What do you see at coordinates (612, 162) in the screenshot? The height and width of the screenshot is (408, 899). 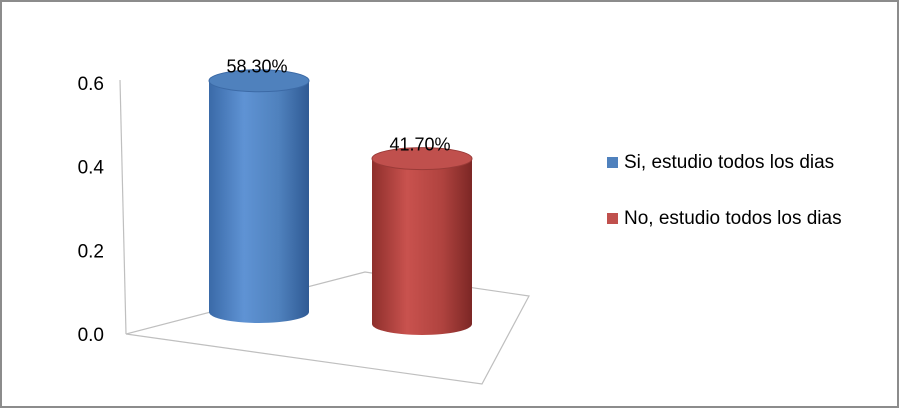 I see `legend-swatch-blue` at bounding box center [612, 162].